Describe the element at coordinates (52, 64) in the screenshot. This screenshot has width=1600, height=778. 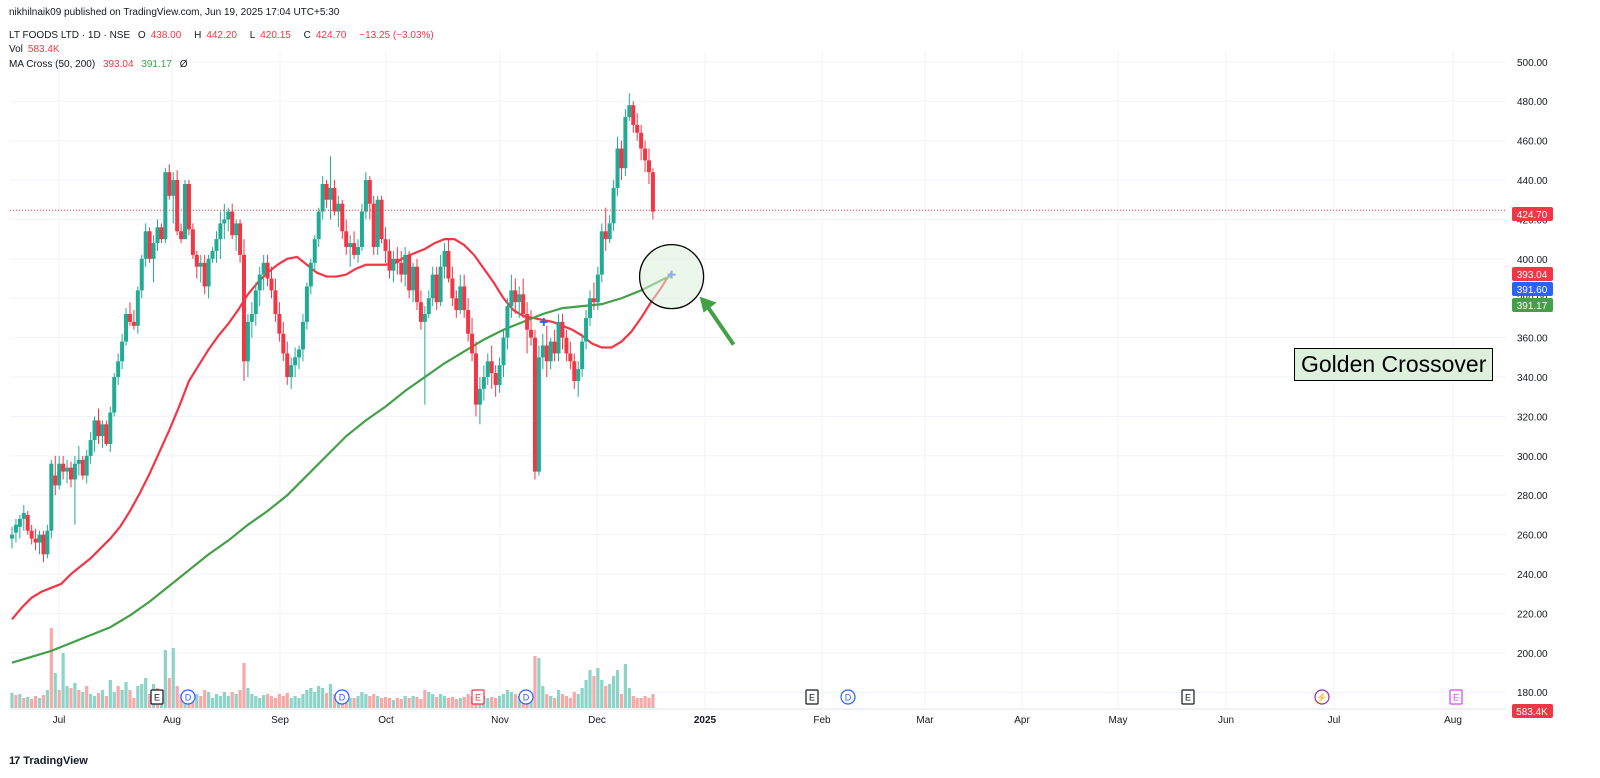
I see `ma-label: MA Cross (50, 200)` at that location.